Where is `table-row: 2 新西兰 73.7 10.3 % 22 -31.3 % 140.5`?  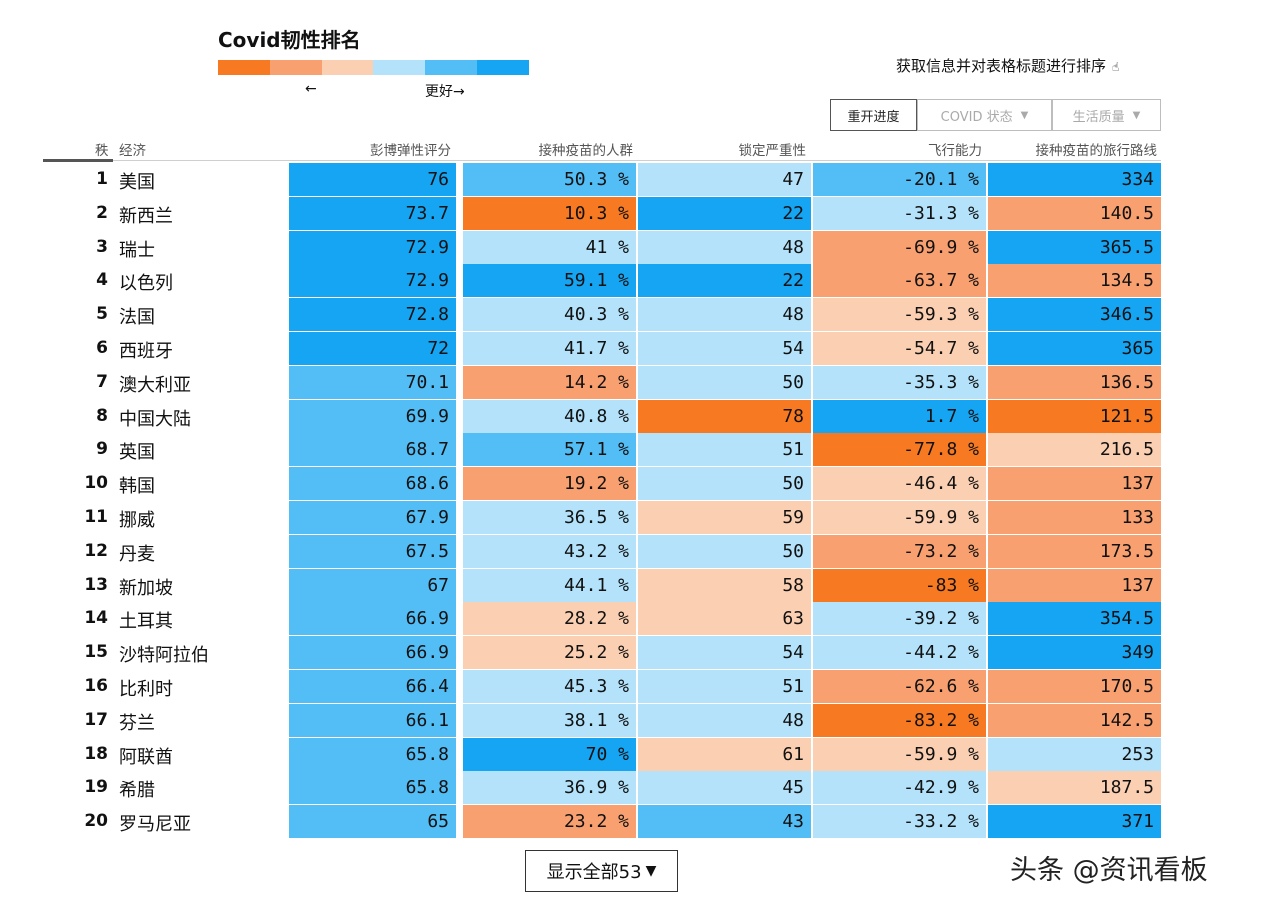
table-row: 2 新西兰 73.7 10.3 % 22 -31.3 % 140.5 is located at coordinates (633, 213).